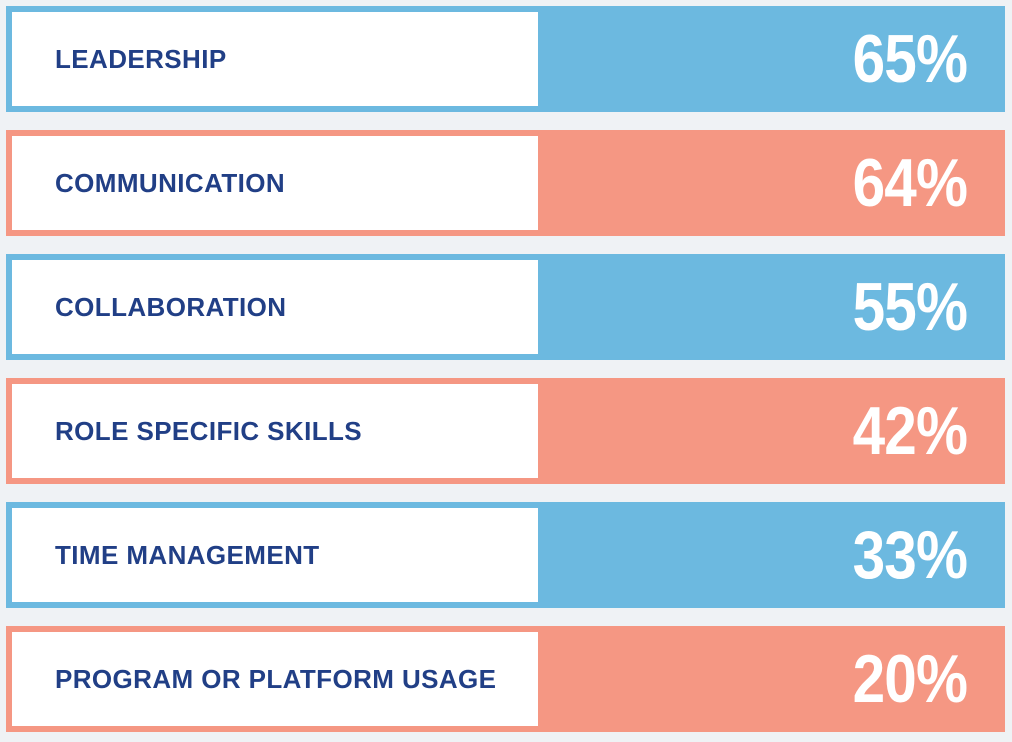  Describe the element at coordinates (187, 554) in the screenshot. I see `category-label: TIME MANAGEMENT` at that location.